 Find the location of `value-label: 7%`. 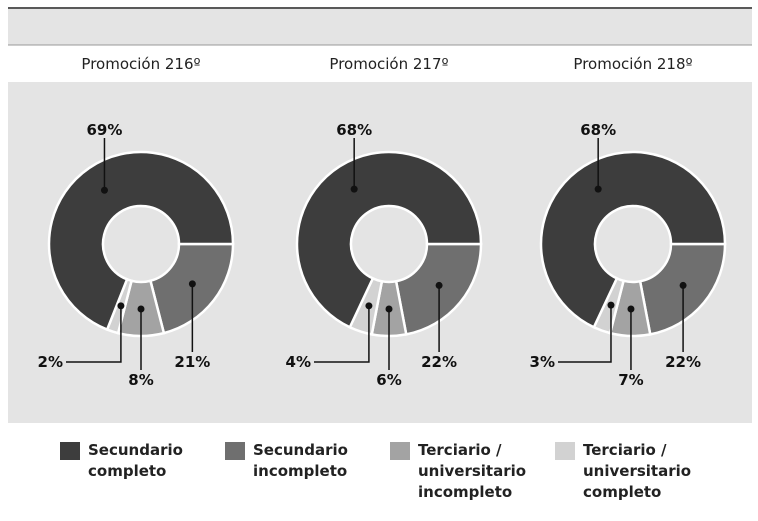

value-label: 7% is located at coordinates (630, 380).